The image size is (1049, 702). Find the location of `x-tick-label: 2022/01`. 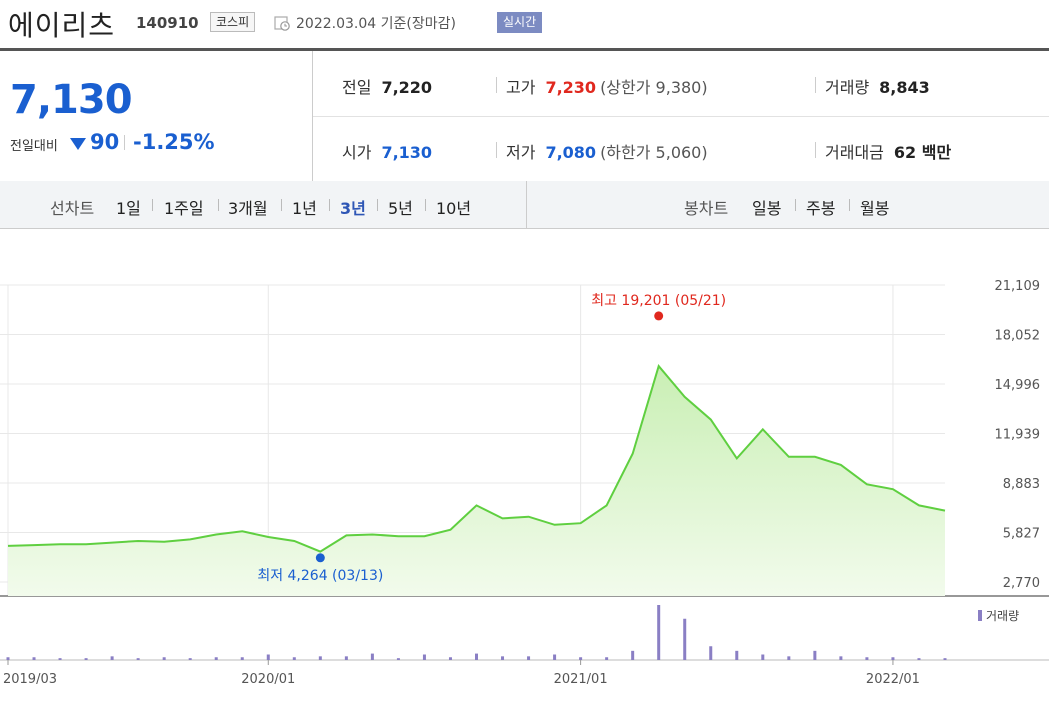

x-tick-label: 2022/01 is located at coordinates (893, 679).